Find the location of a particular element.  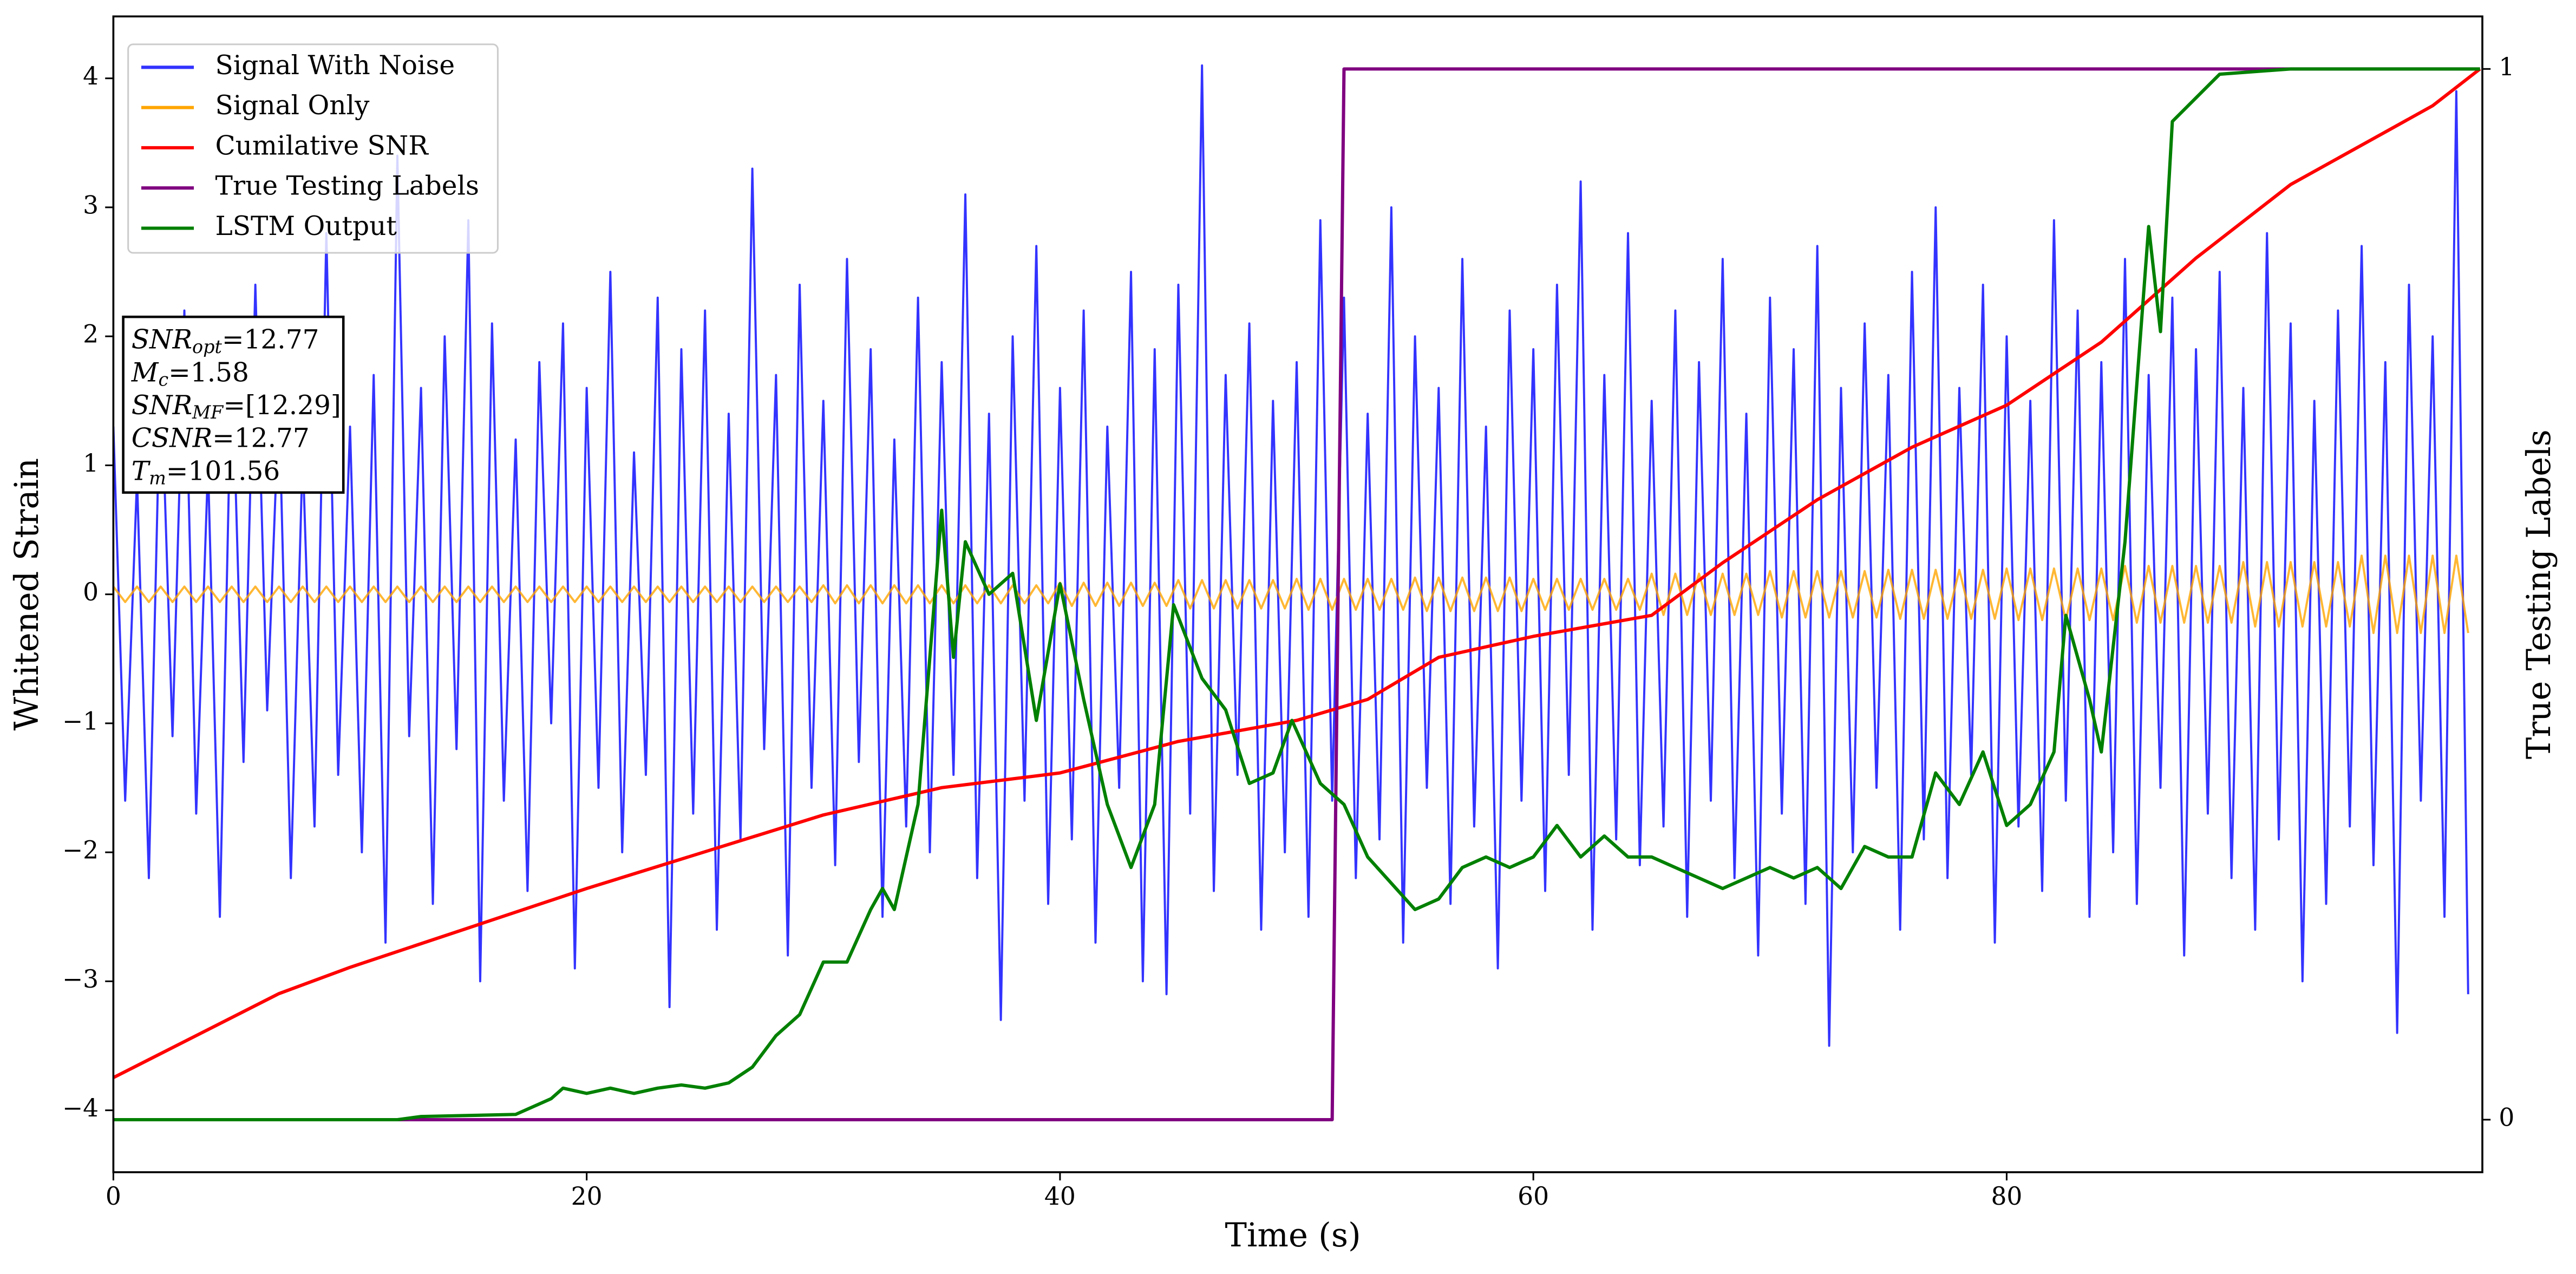

annotation-symbol: M is located at coordinates (145, 372).